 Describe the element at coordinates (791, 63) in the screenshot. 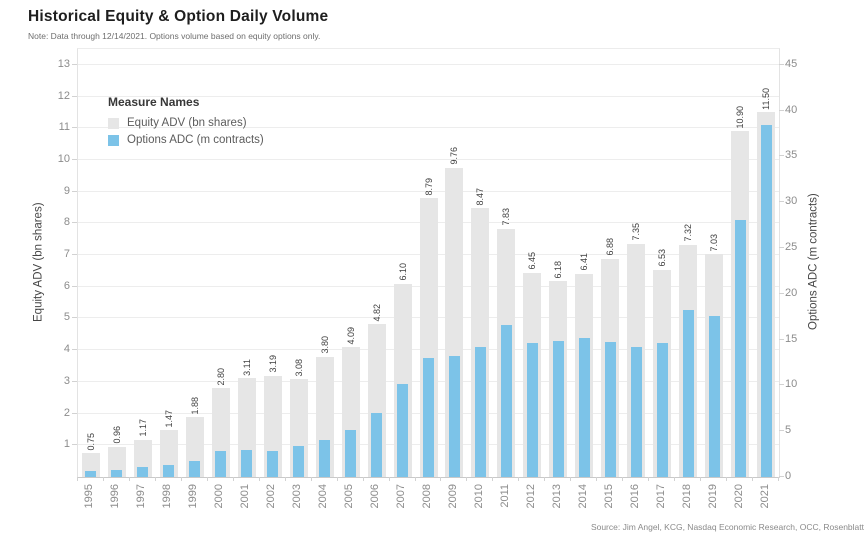

I see `right-axis-tick-label: 45` at that location.